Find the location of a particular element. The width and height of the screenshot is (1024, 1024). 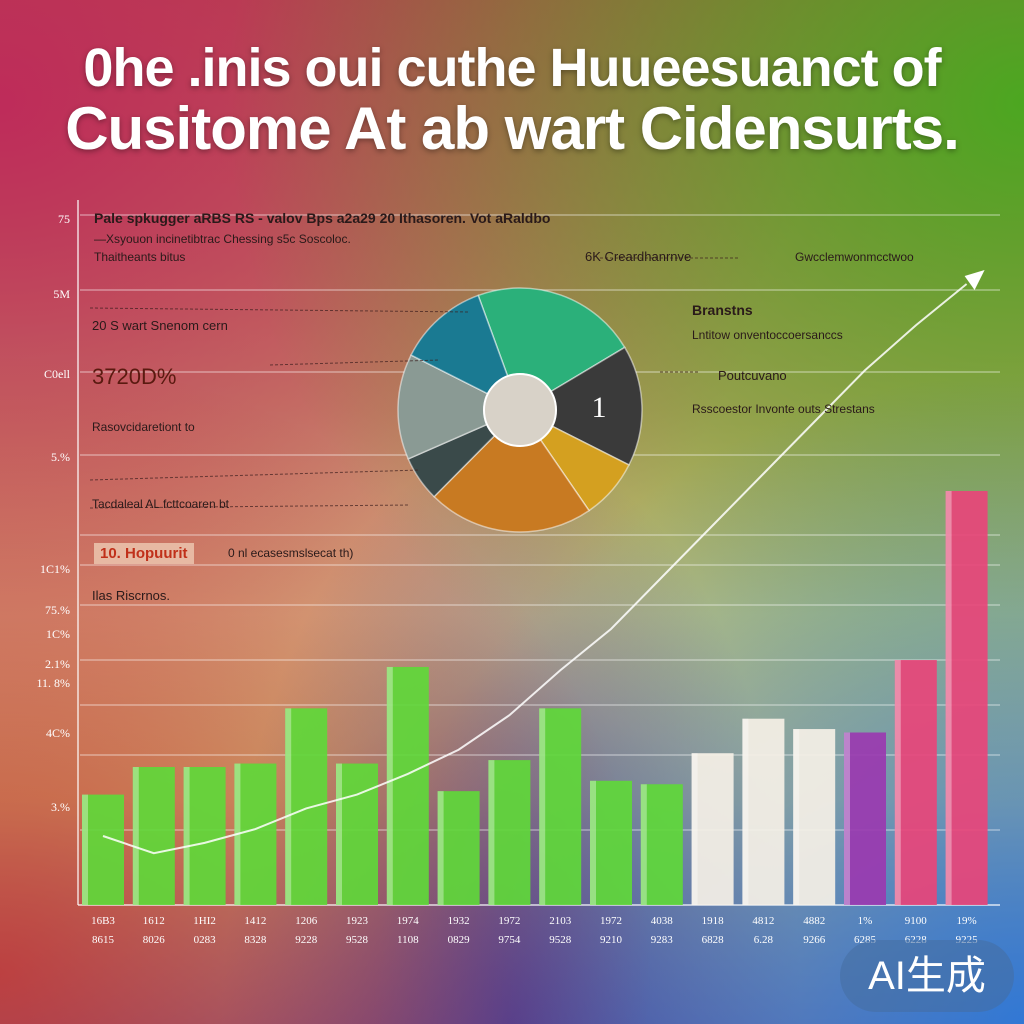

x-tick-label: 2103 9528 is located at coordinates (560, 930).